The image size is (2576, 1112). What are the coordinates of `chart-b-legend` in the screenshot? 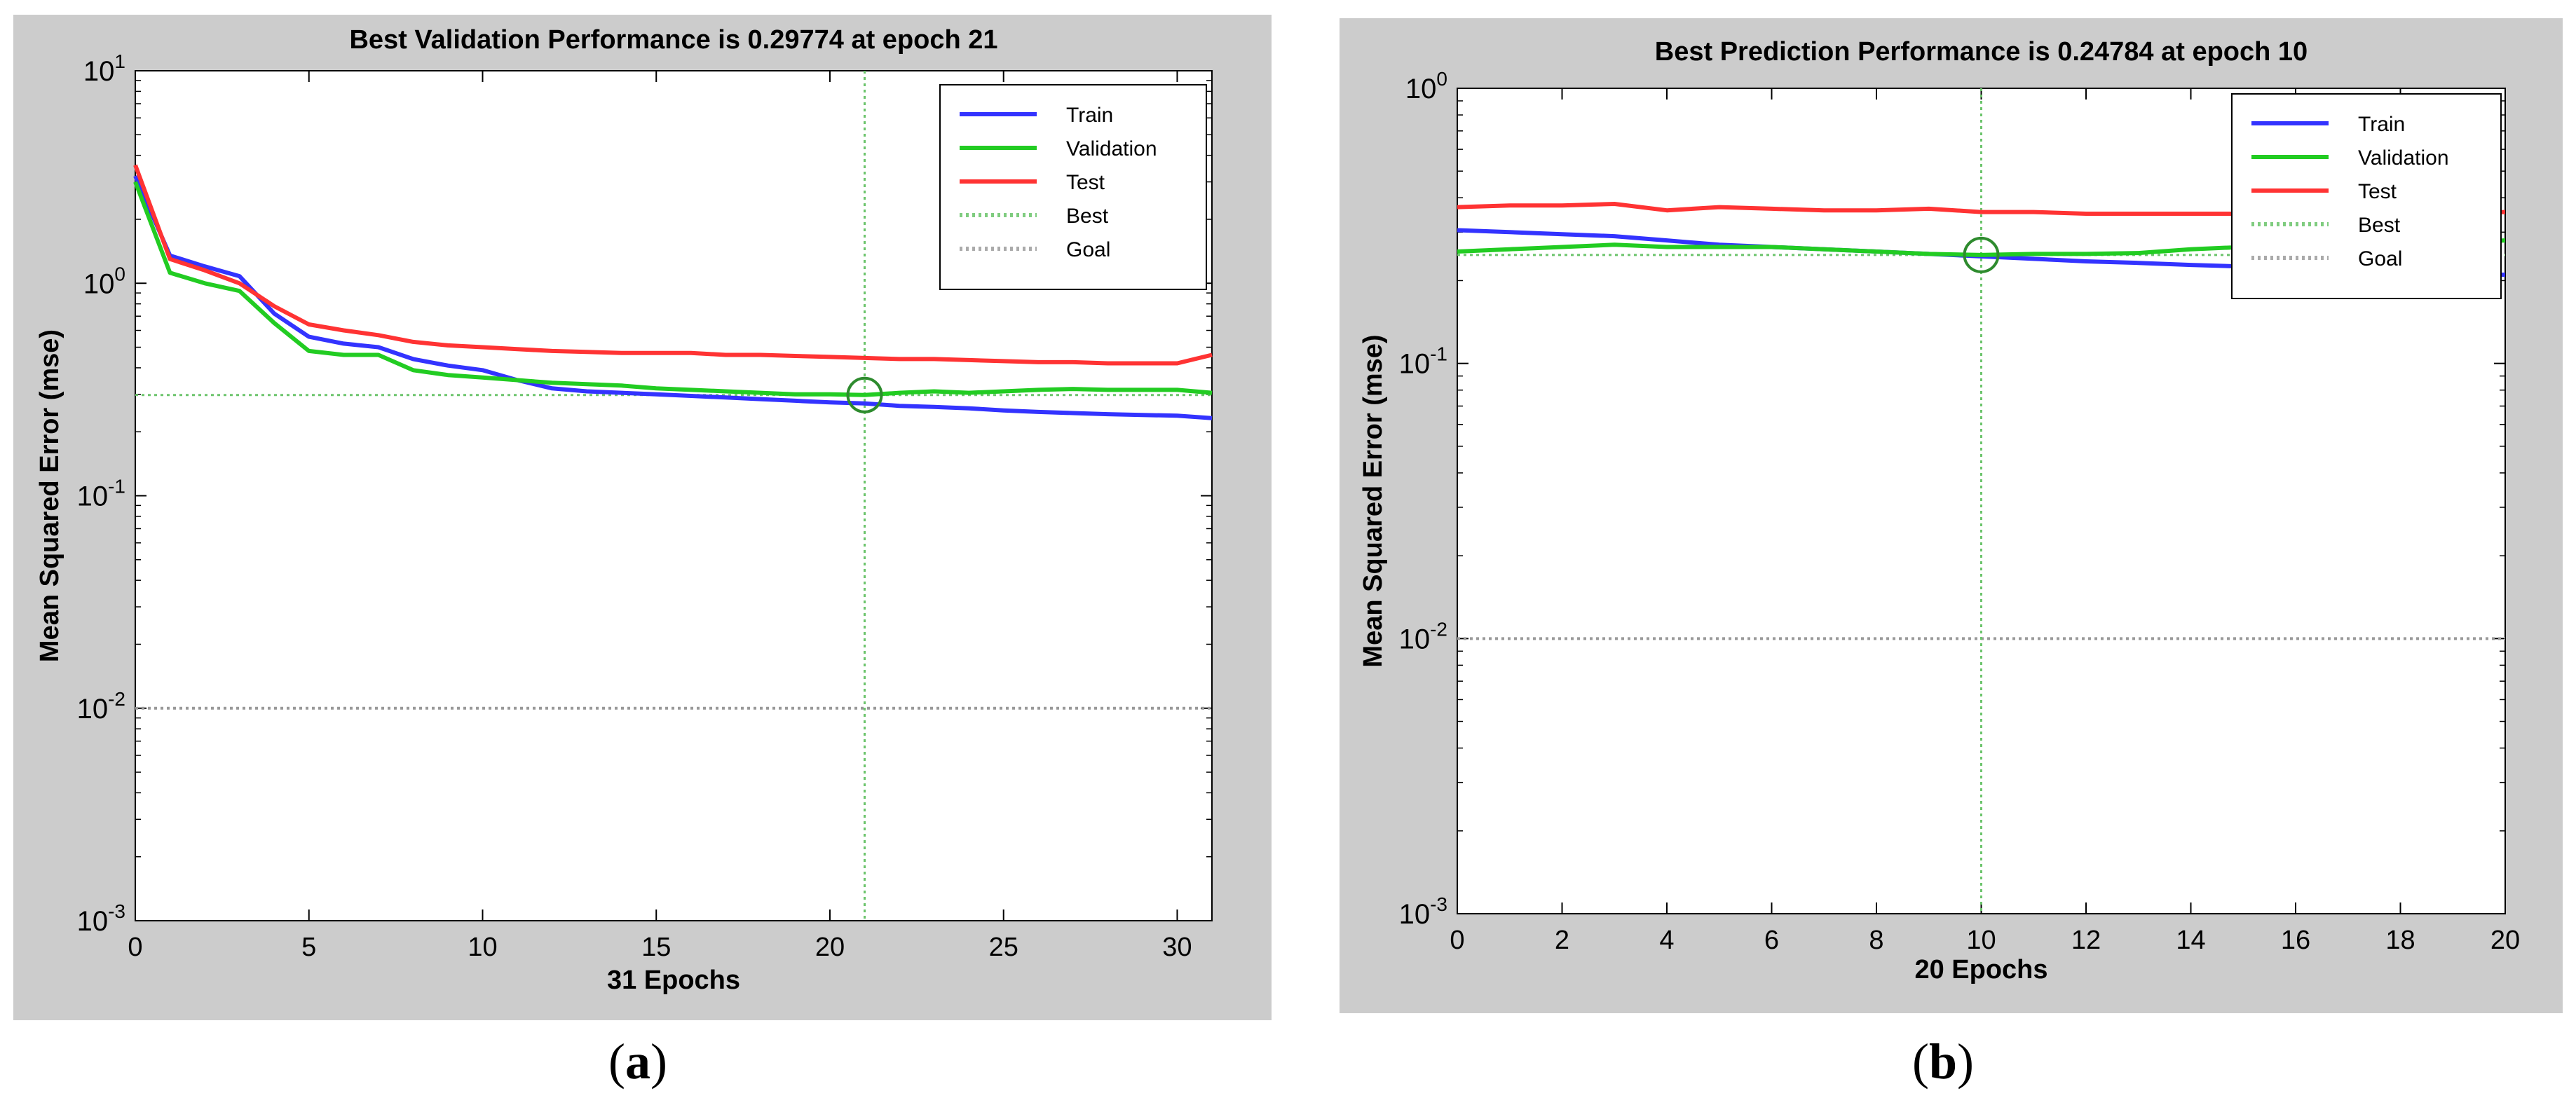 It's located at (2366, 196).